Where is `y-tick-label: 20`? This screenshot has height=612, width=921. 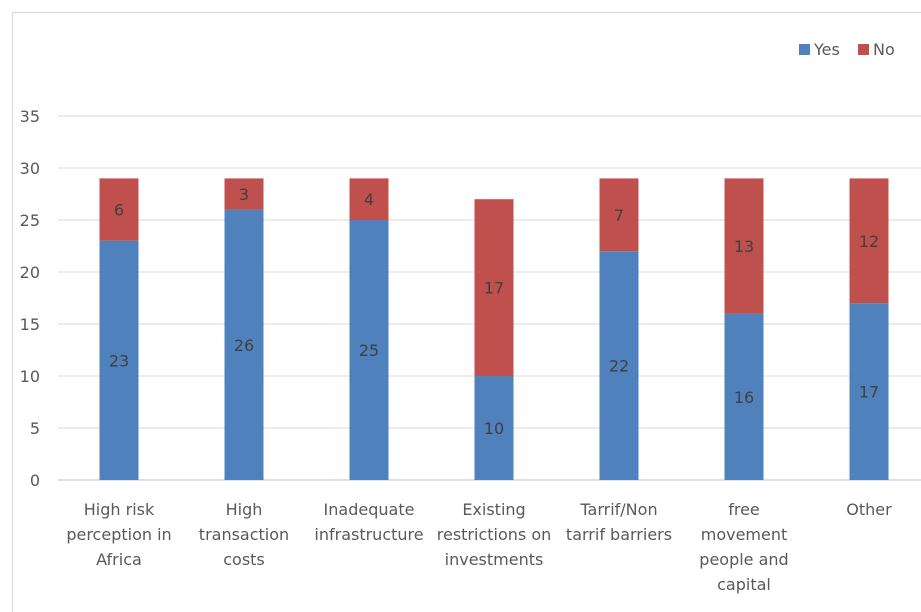
y-tick-label: 20 is located at coordinates (30, 272).